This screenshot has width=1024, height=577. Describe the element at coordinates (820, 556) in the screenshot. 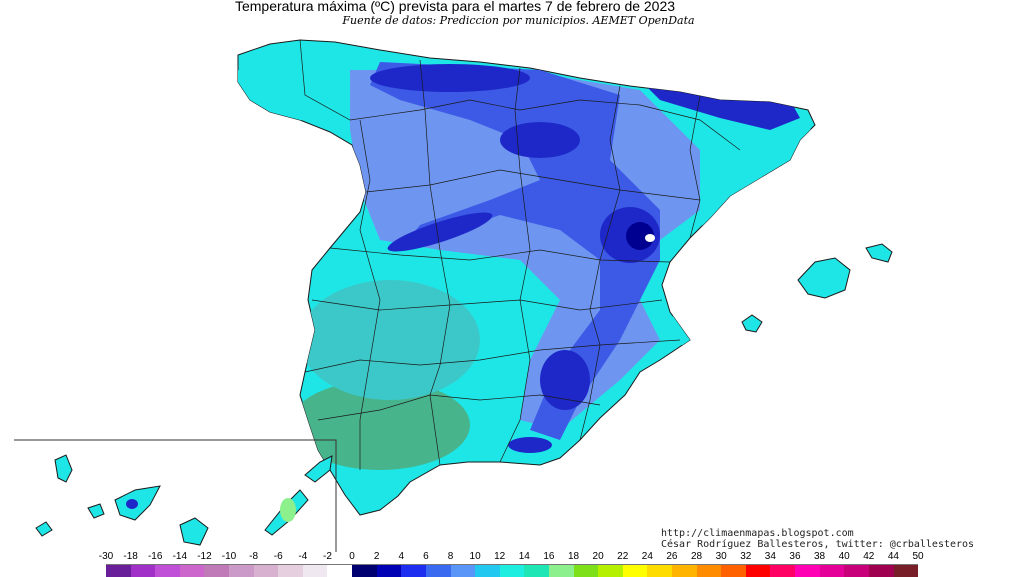

I see `legend-tick: 38` at that location.